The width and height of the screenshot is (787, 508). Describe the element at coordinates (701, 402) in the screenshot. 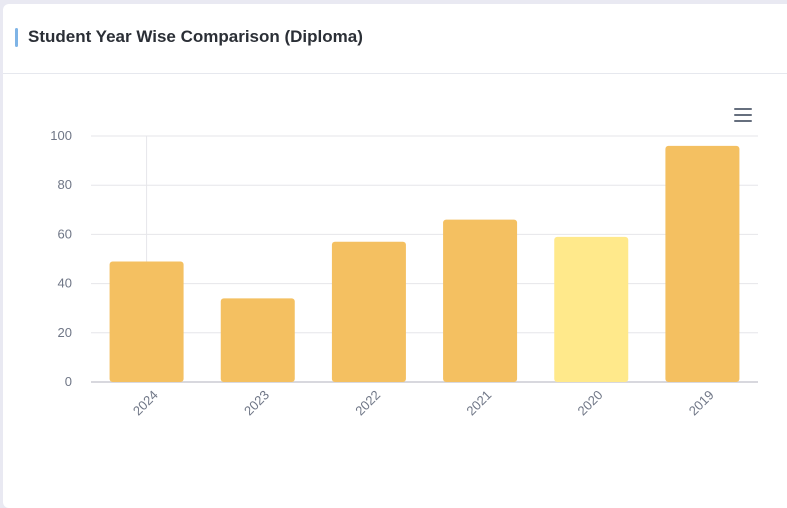

I see `x-tick-label: 2019` at that location.